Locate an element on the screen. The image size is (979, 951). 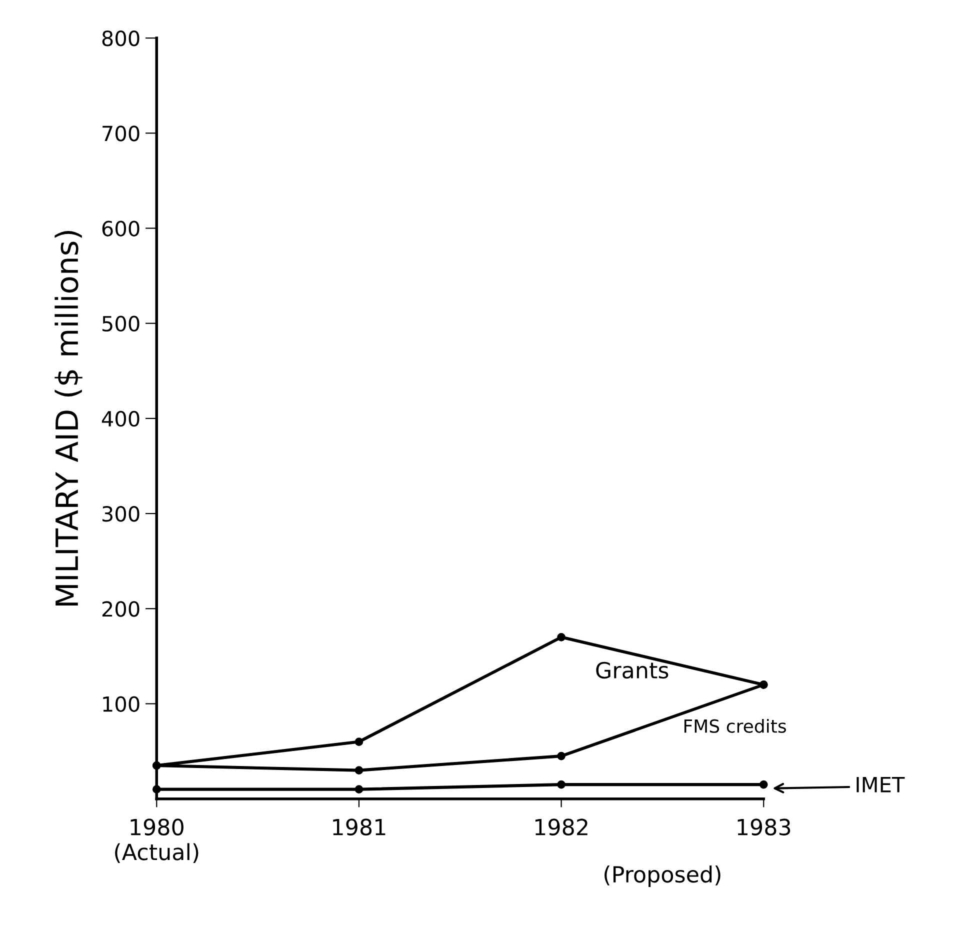
x-tick-label: 1982 is located at coordinates (561, 827).